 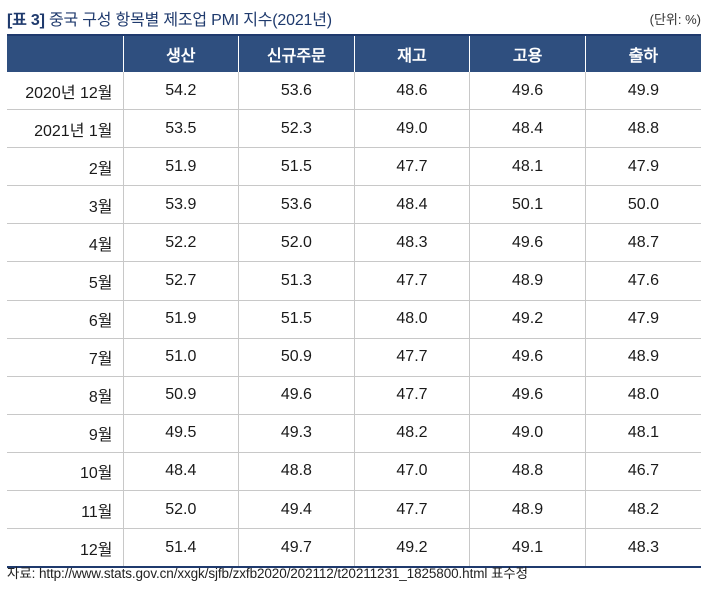 I want to click on table-row: 4월 52.2 52.0 48.3 49.6 48.7, so click(x=354, y=242).